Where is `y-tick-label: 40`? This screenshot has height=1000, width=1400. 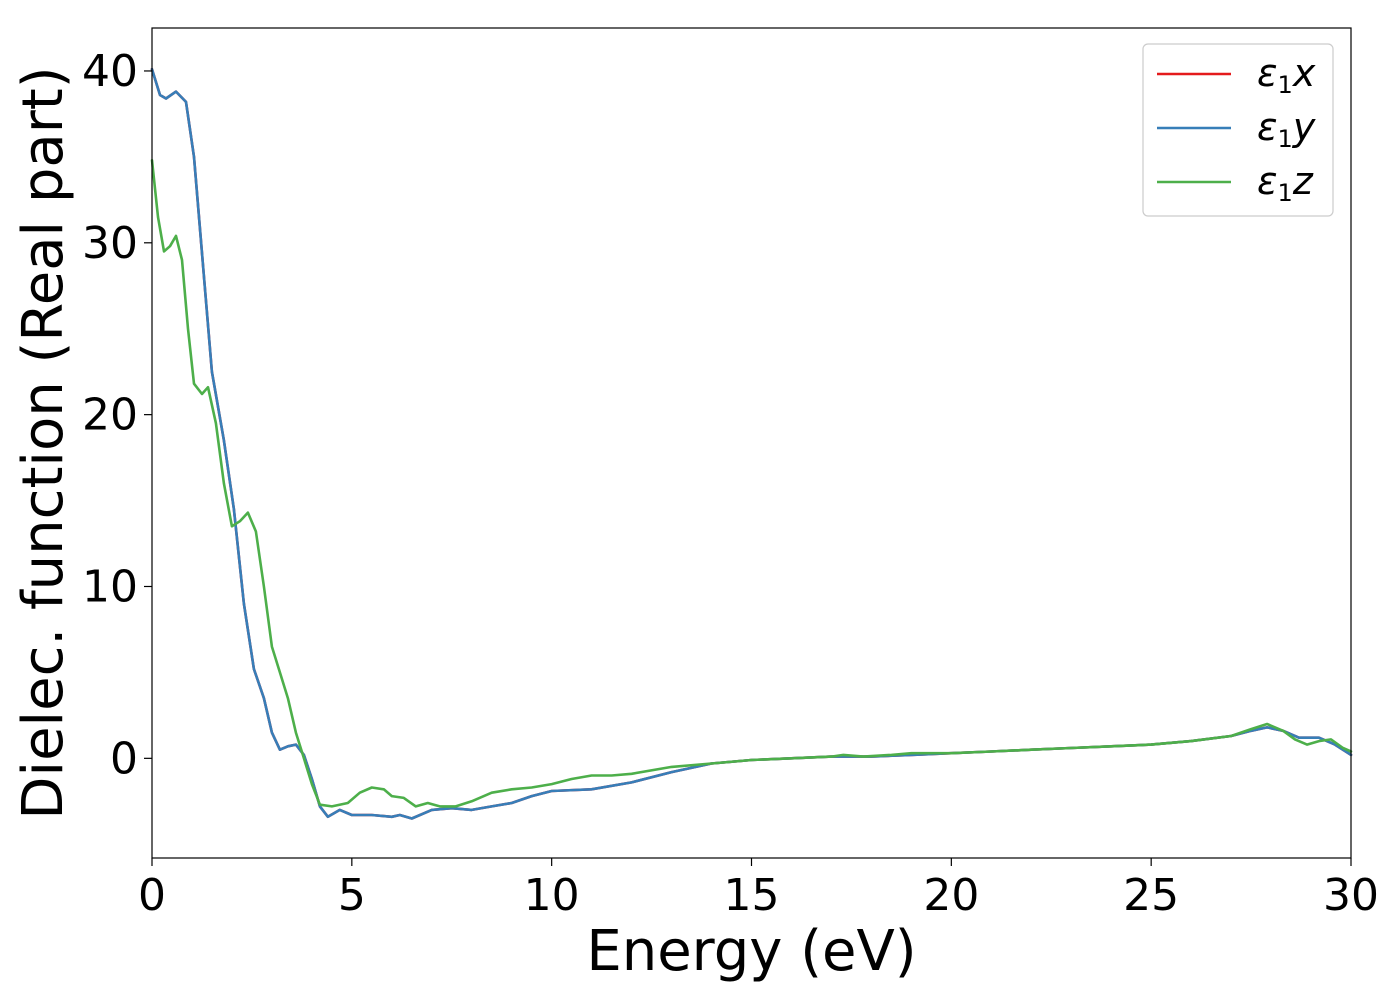
y-tick-label: 40 is located at coordinates (110, 71).